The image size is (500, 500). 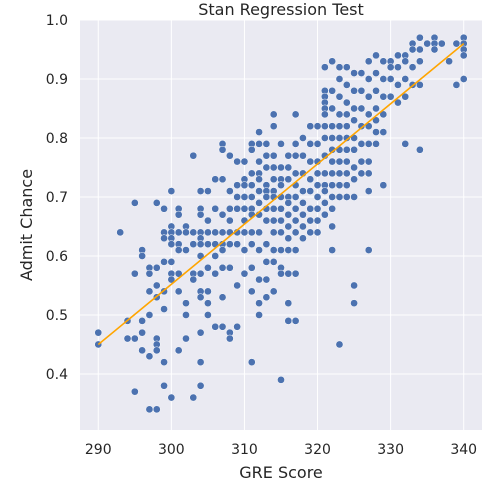 What do you see at coordinates (57, 21) in the screenshot?
I see `y-tick-label: 1.0` at bounding box center [57, 21].